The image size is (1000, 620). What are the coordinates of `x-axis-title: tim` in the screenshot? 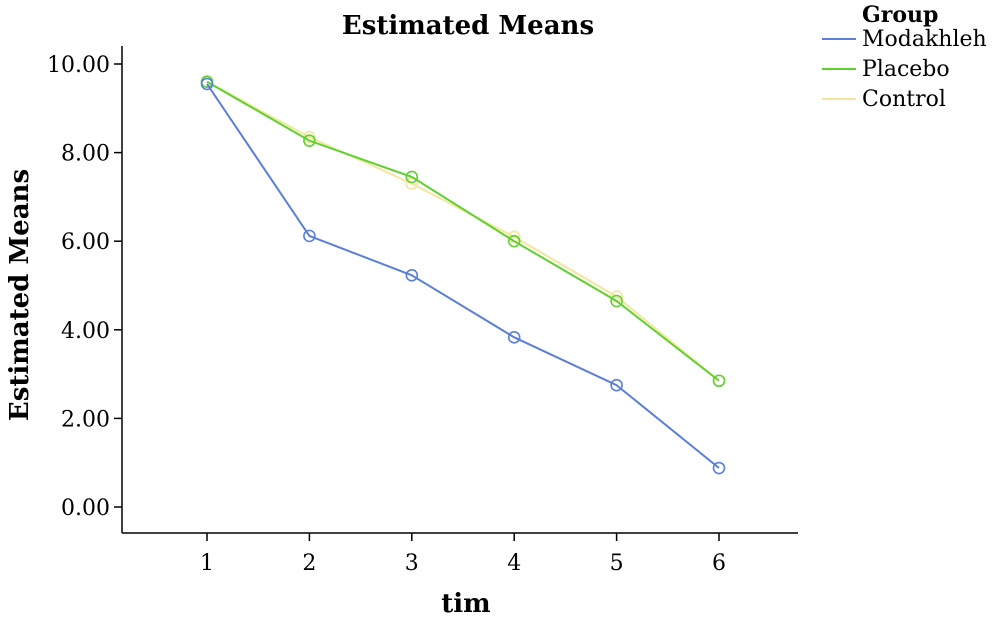 It's located at (465, 604).